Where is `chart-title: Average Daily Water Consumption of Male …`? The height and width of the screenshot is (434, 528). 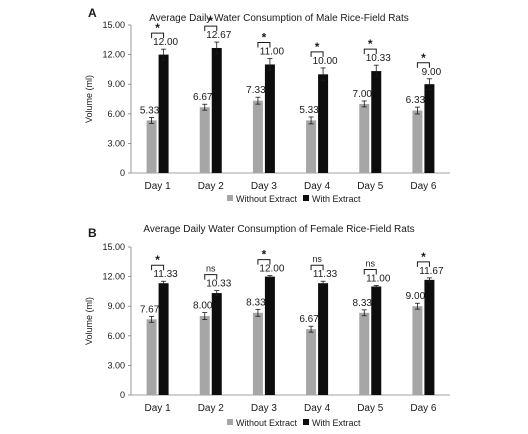 chart-title: Average Daily Water Consumption of Male … is located at coordinates (279, 18).